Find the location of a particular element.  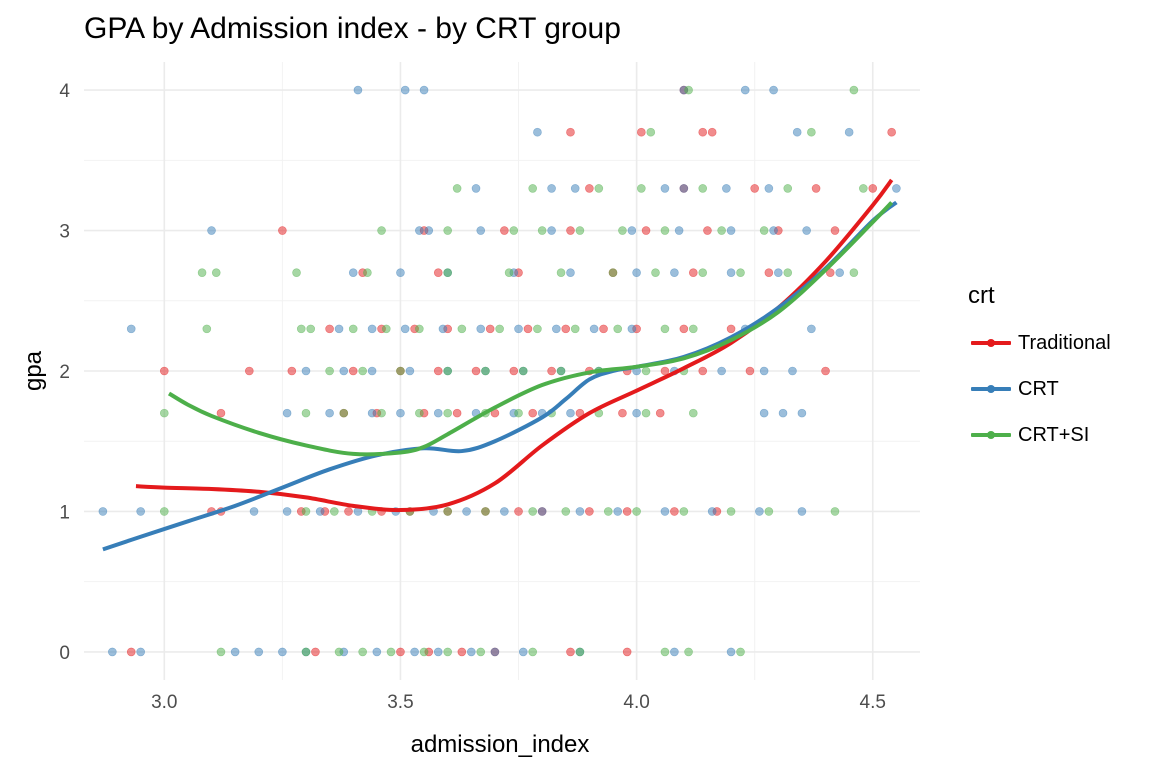

legend-key-traditional is located at coordinates (991, 343).